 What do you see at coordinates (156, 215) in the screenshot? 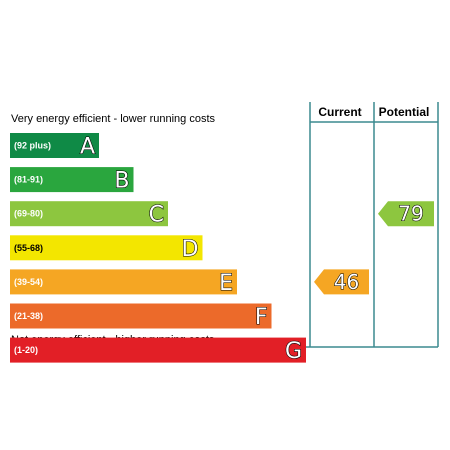
I see `band-letter-label: C` at bounding box center [156, 215].